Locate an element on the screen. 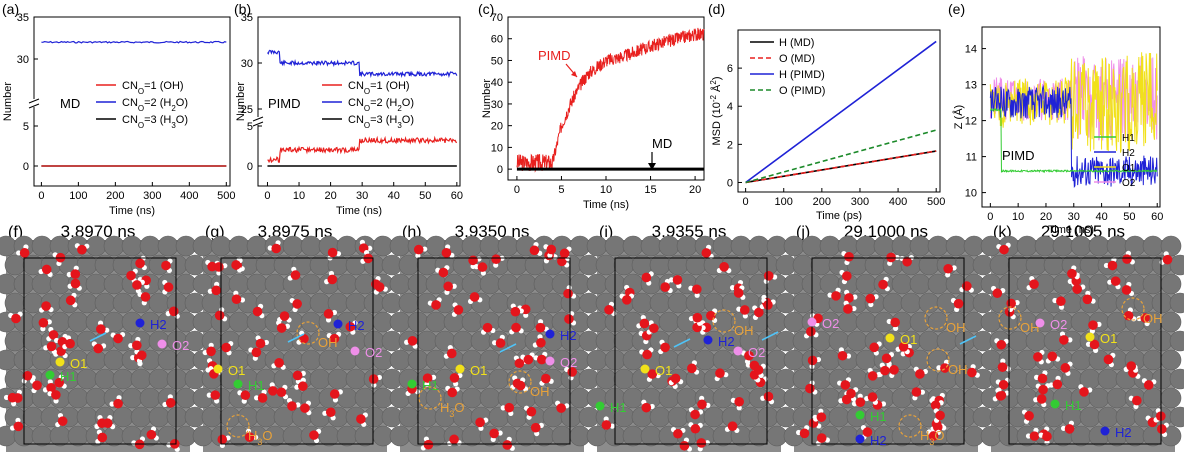  panel-b-break is located at coordinates (258, 124).